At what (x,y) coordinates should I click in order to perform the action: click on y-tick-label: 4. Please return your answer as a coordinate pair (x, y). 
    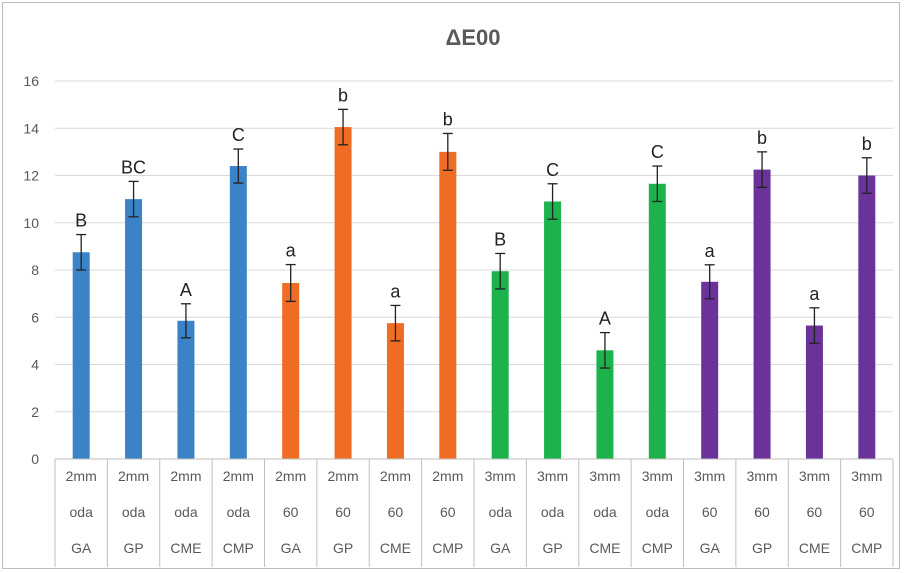
    Looking at the image, I should click on (35, 365).